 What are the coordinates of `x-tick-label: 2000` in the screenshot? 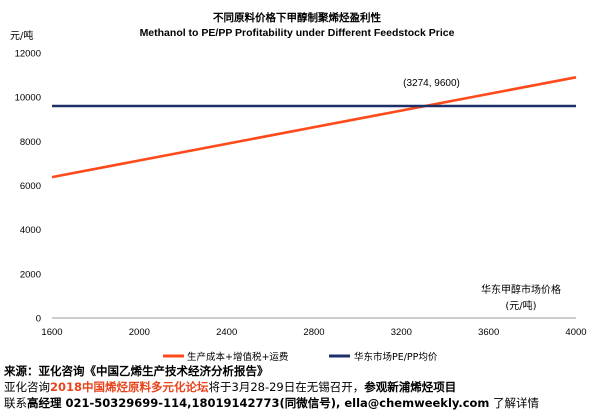 It's located at (139, 332).